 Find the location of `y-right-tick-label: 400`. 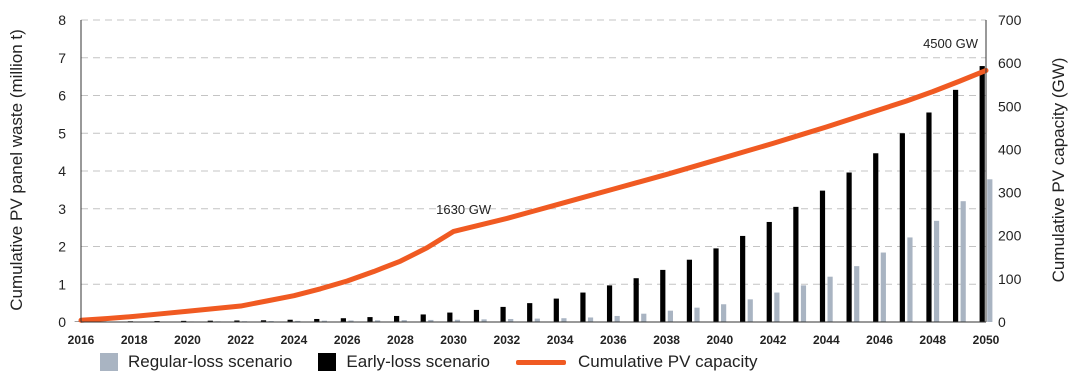

y-right-tick-label: 400 is located at coordinates (1010, 149).